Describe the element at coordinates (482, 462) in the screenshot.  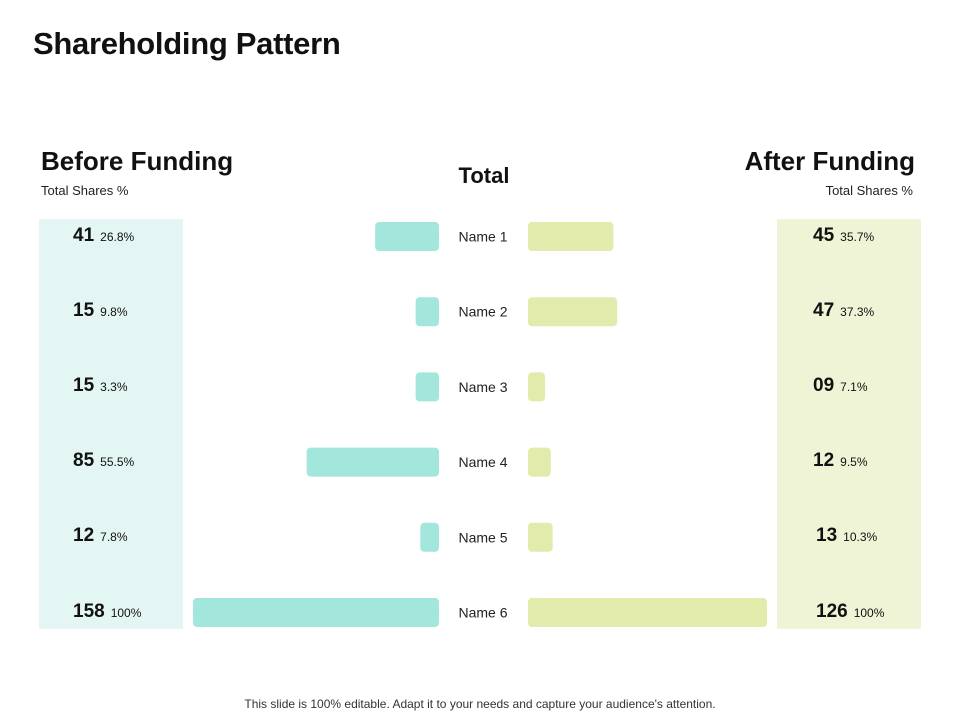
I see `category-label: Name 4` at that location.